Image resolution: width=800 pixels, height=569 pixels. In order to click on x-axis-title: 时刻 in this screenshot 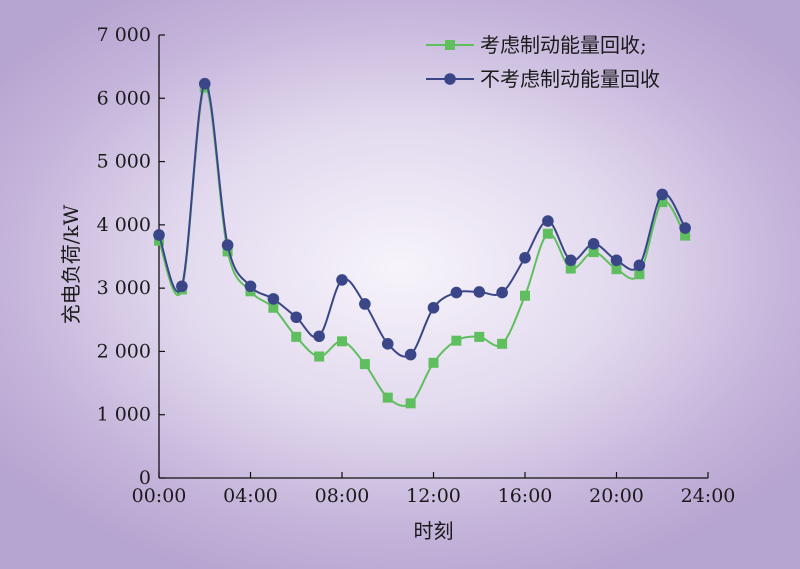, I will do `click(434, 531)`.